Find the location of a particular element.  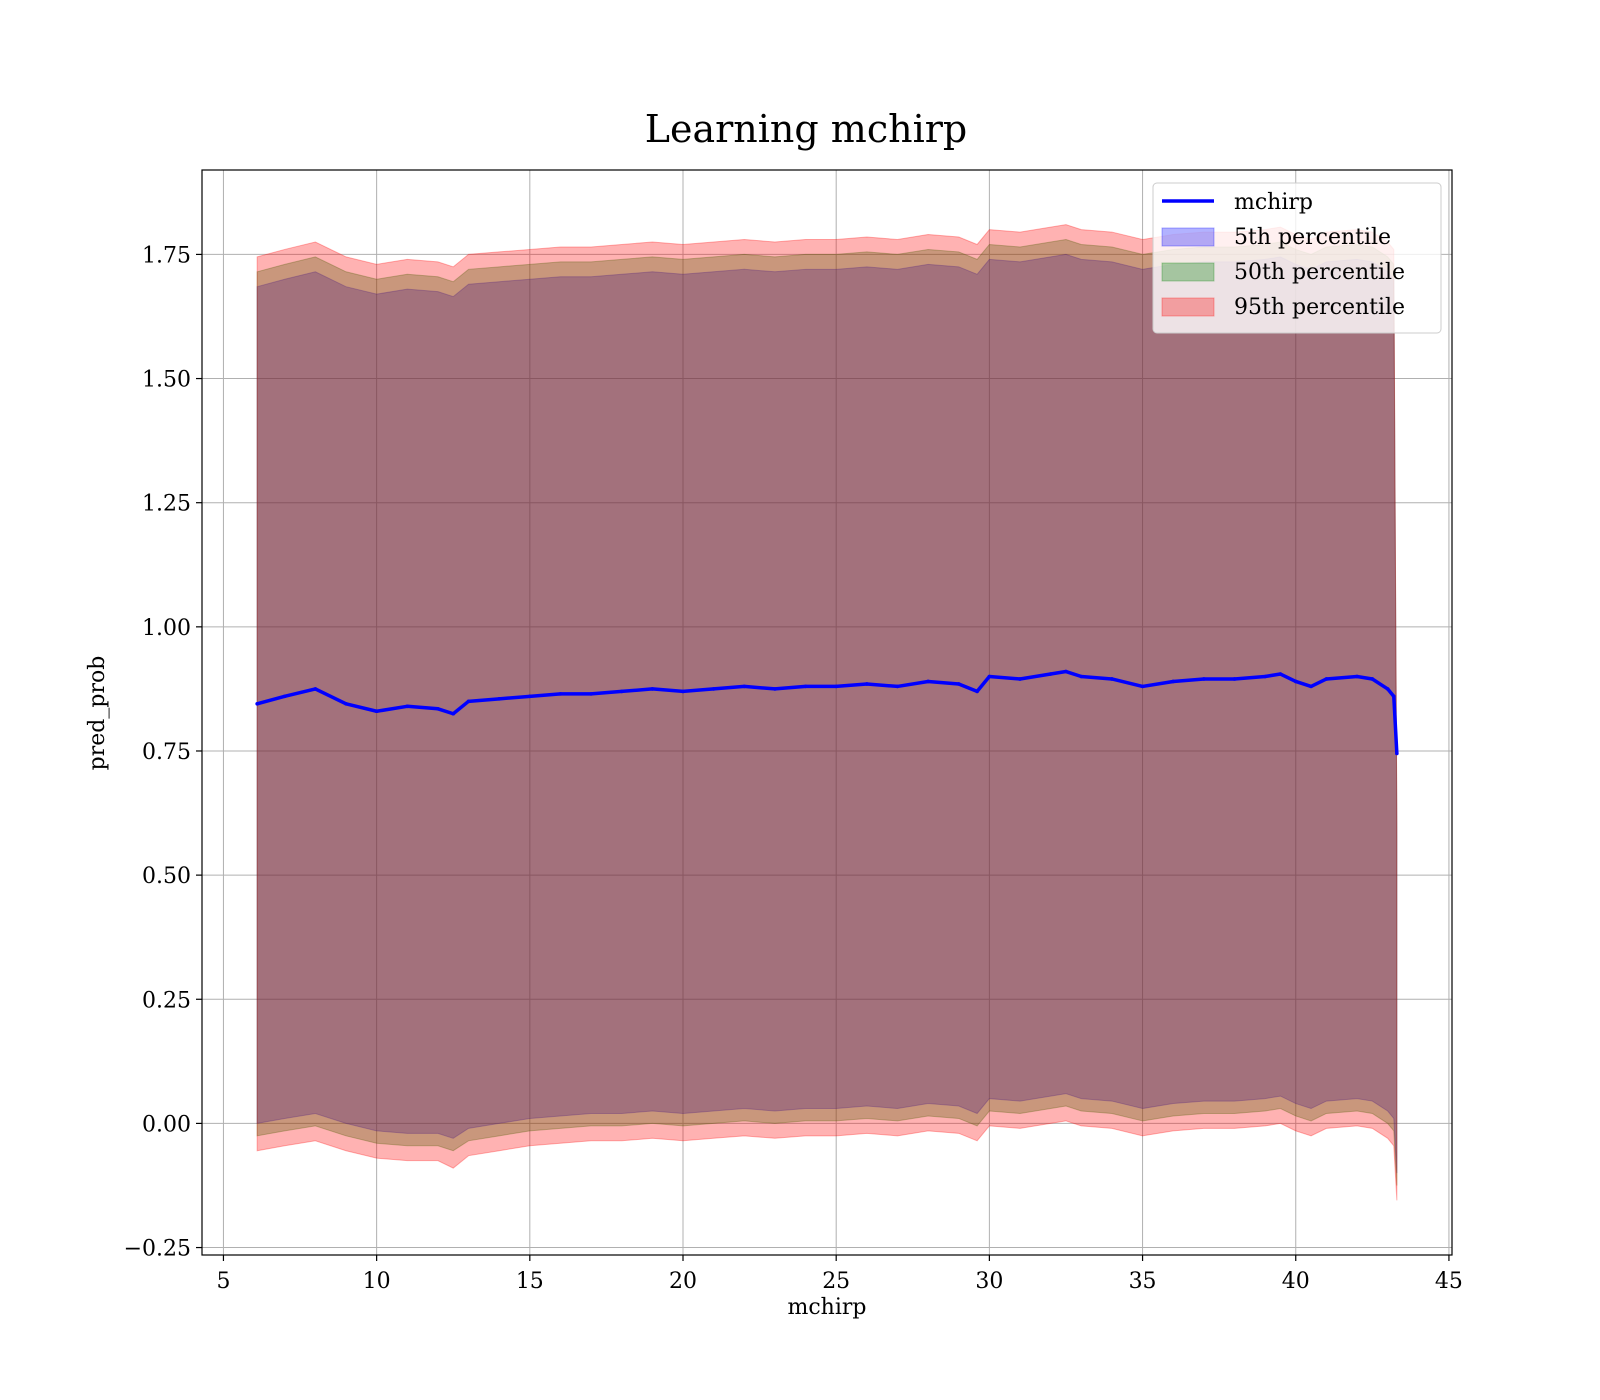

y-tick-label: −0.25 is located at coordinates (157, 1249).